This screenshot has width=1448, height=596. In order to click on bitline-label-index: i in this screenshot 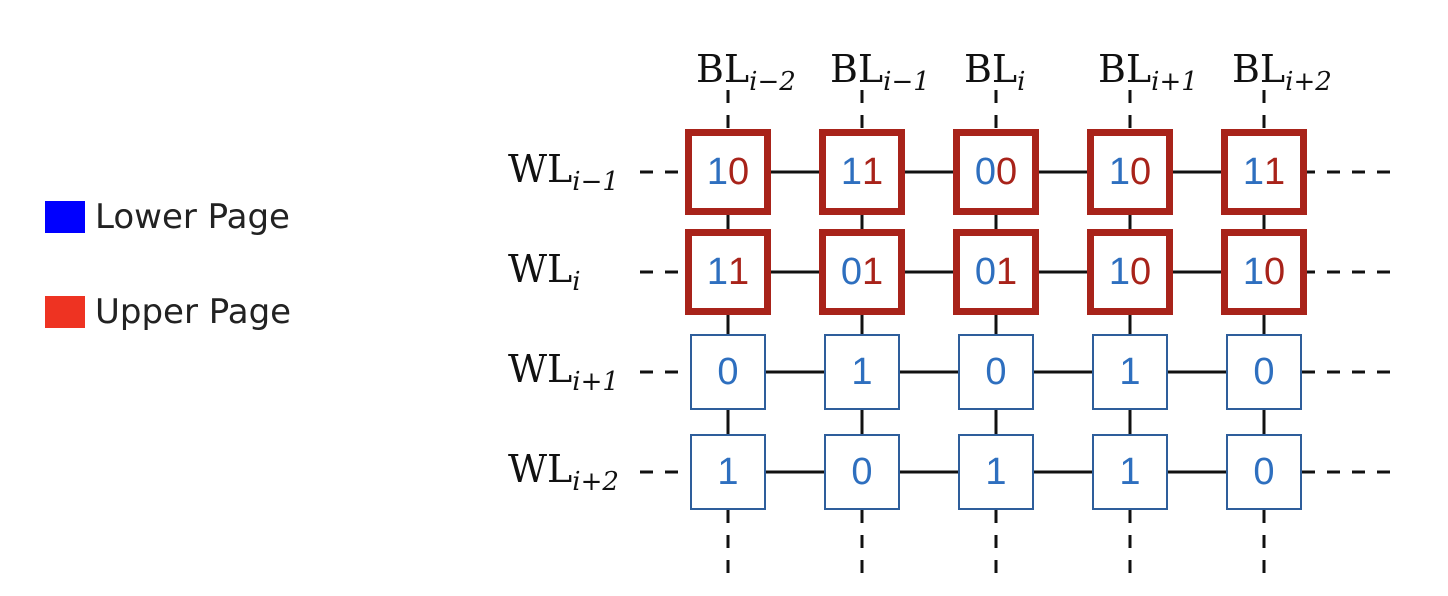, I will do `click(1021, 82)`.